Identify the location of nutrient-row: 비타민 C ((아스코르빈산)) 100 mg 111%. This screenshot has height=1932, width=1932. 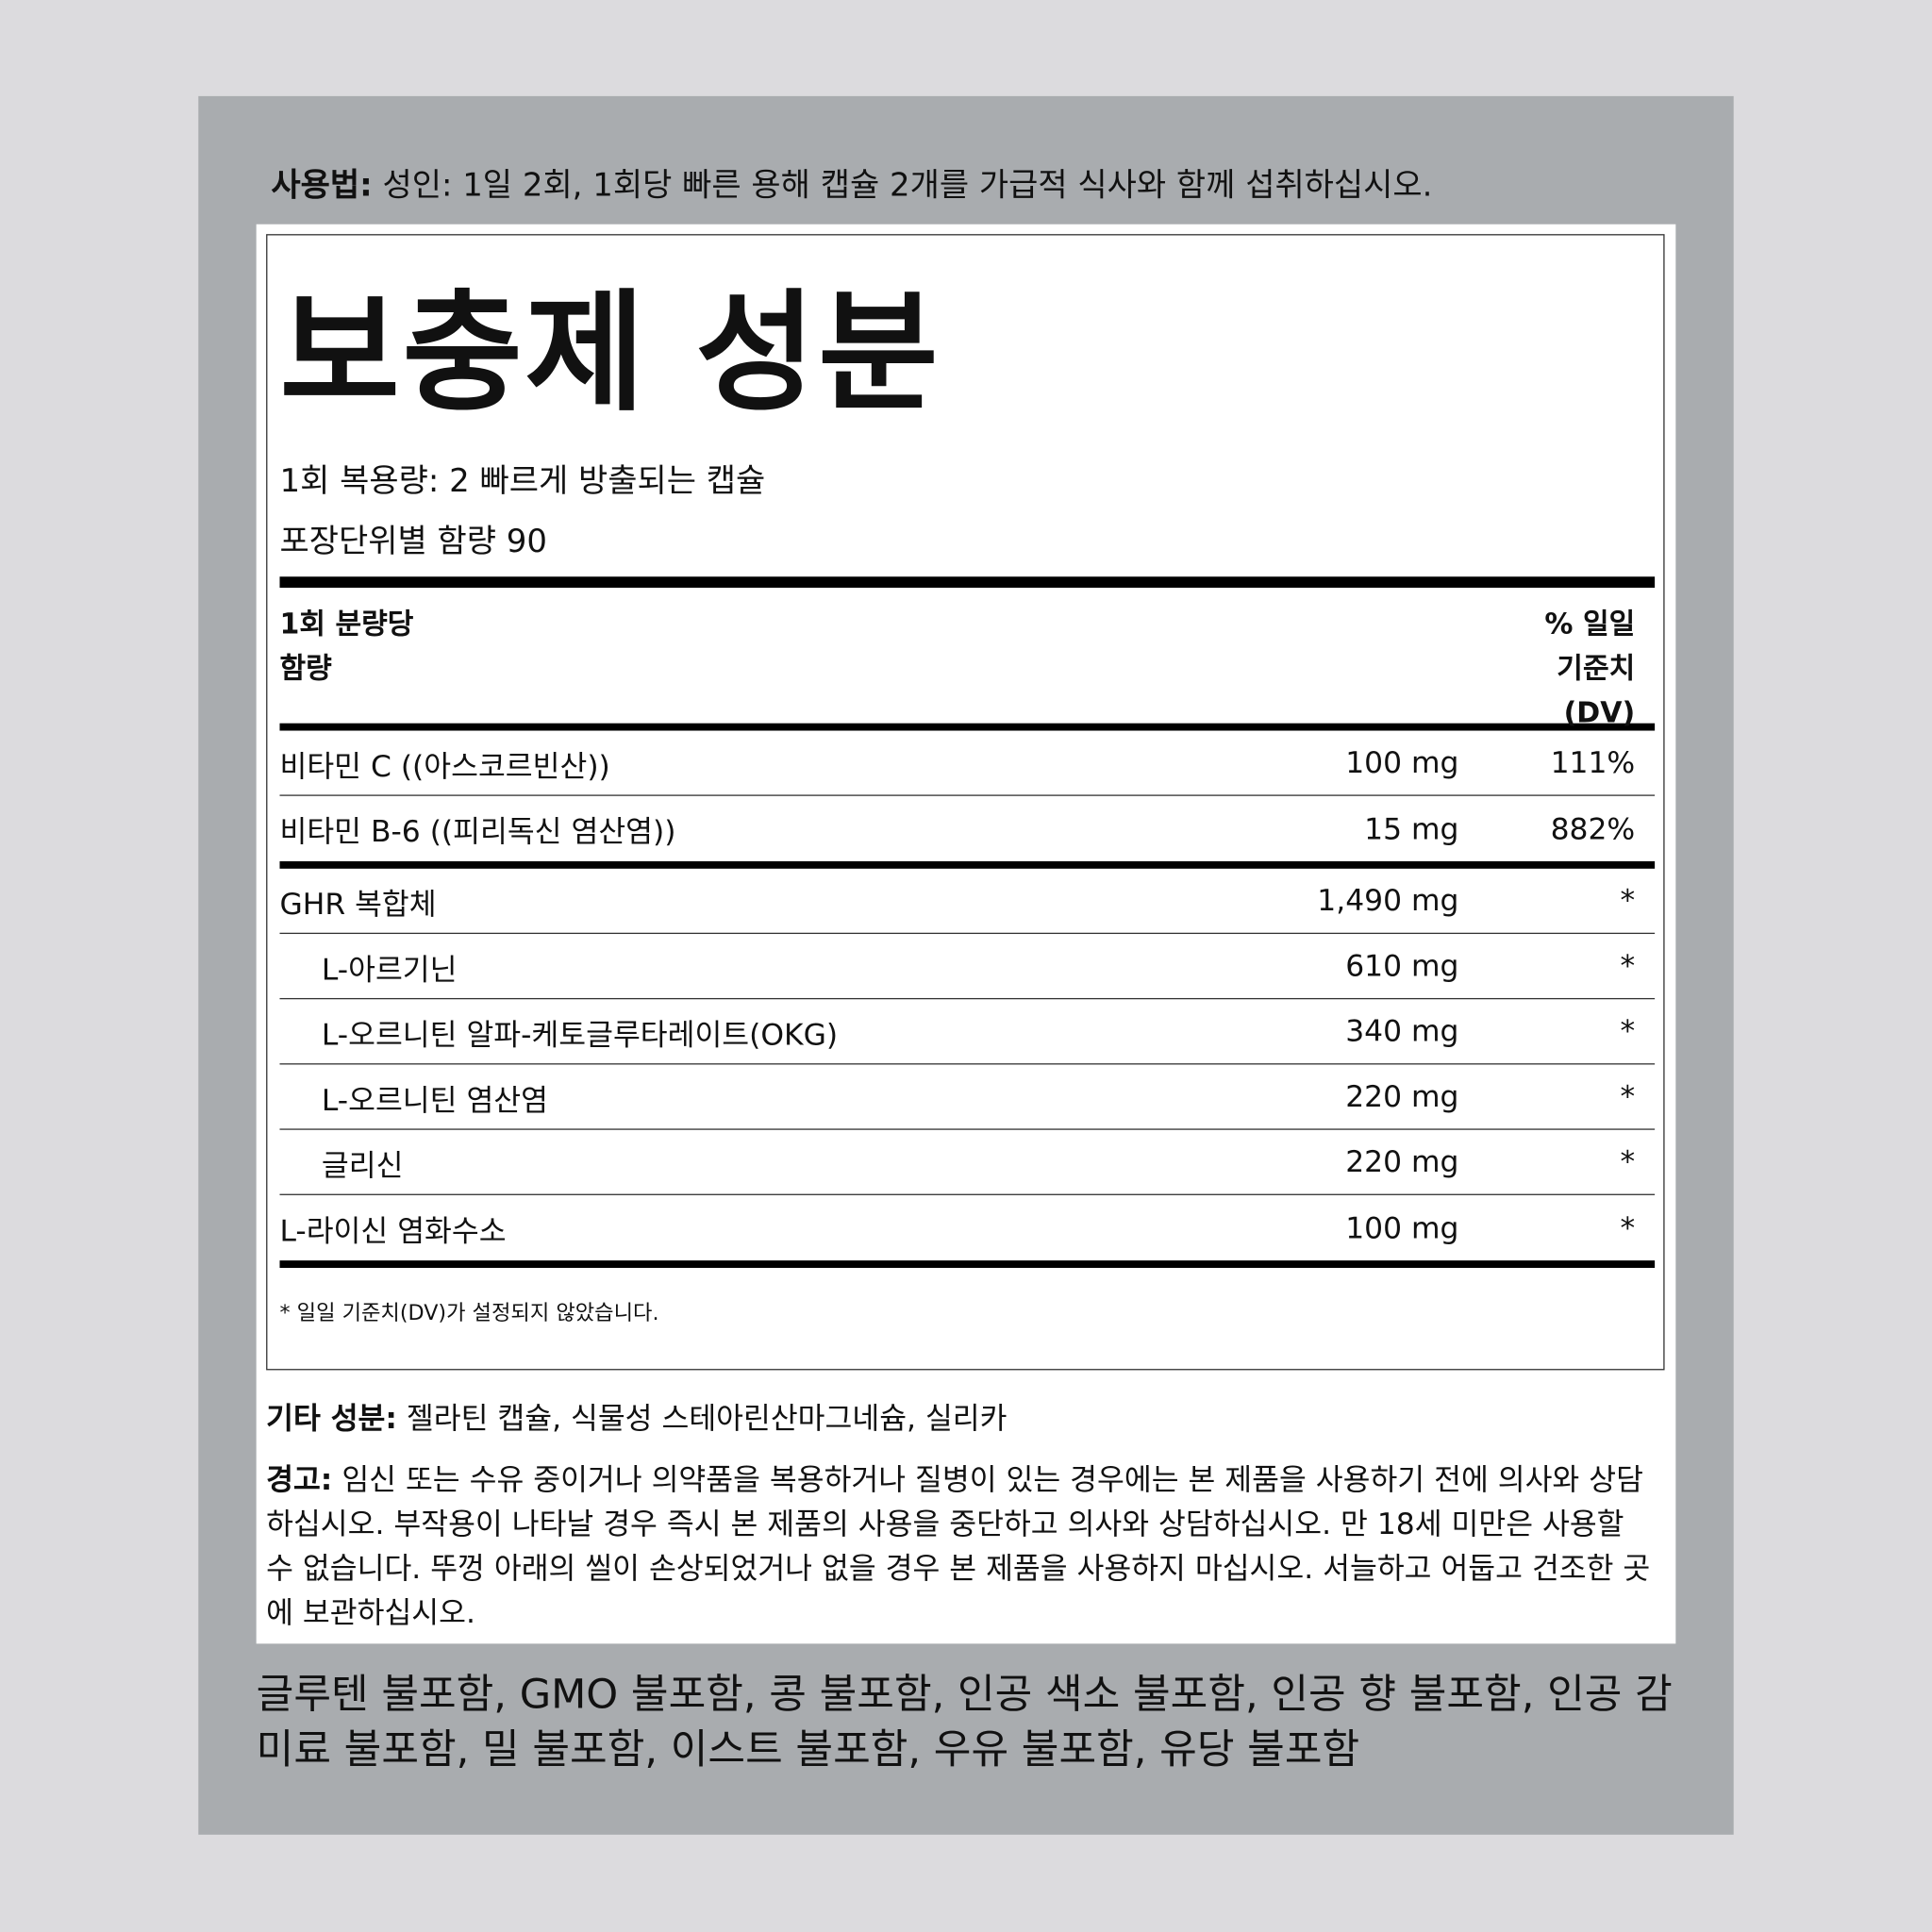
(967, 763).